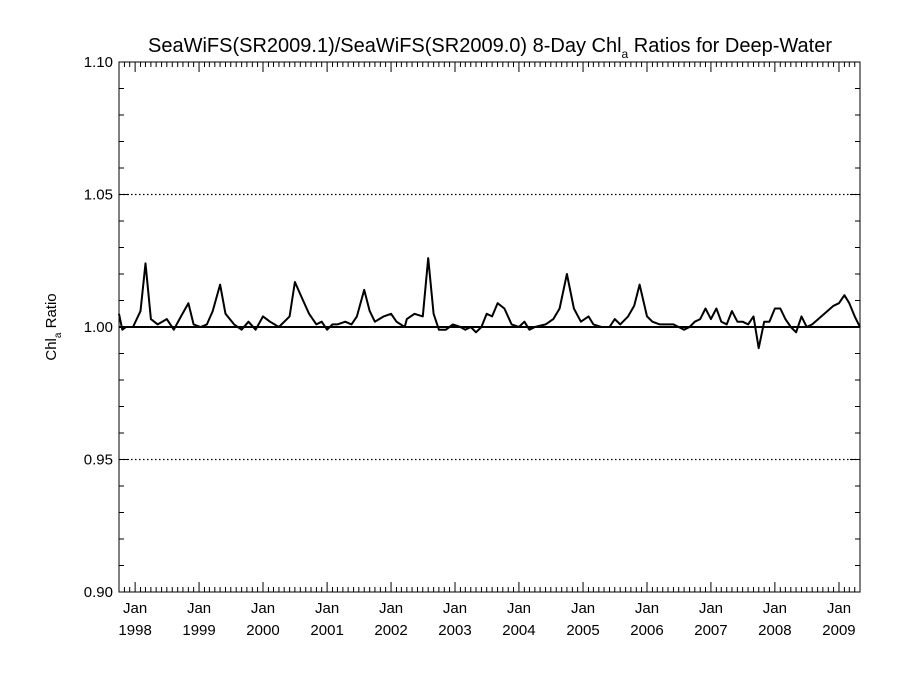 The width and height of the screenshot is (900, 675). What do you see at coordinates (838, 630) in the screenshot?
I see `x-tick-label-year: 2009` at bounding box center [838, 630].